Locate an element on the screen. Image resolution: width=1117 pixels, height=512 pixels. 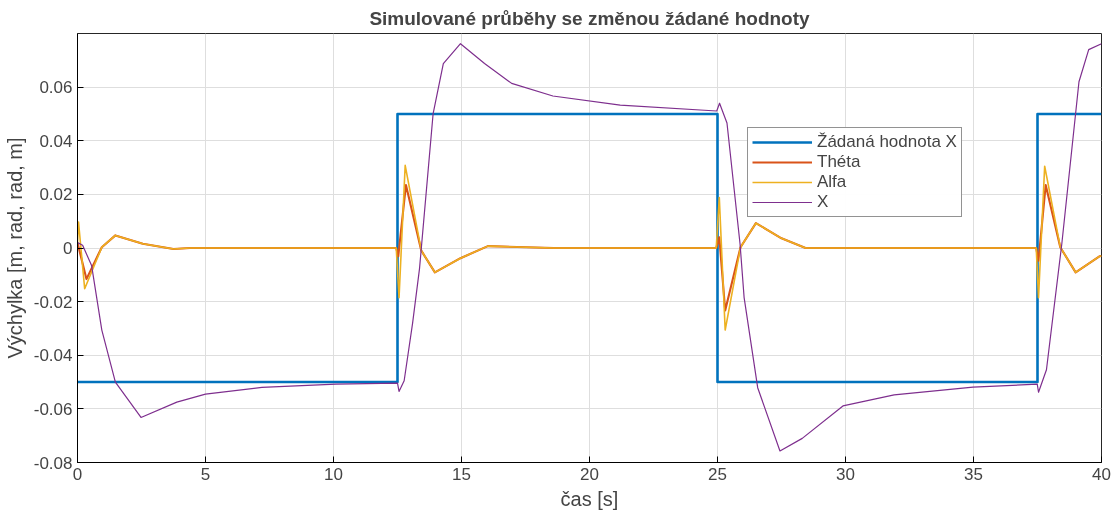
y-tick-label: 0.06 is located at coordinates (56, 88).